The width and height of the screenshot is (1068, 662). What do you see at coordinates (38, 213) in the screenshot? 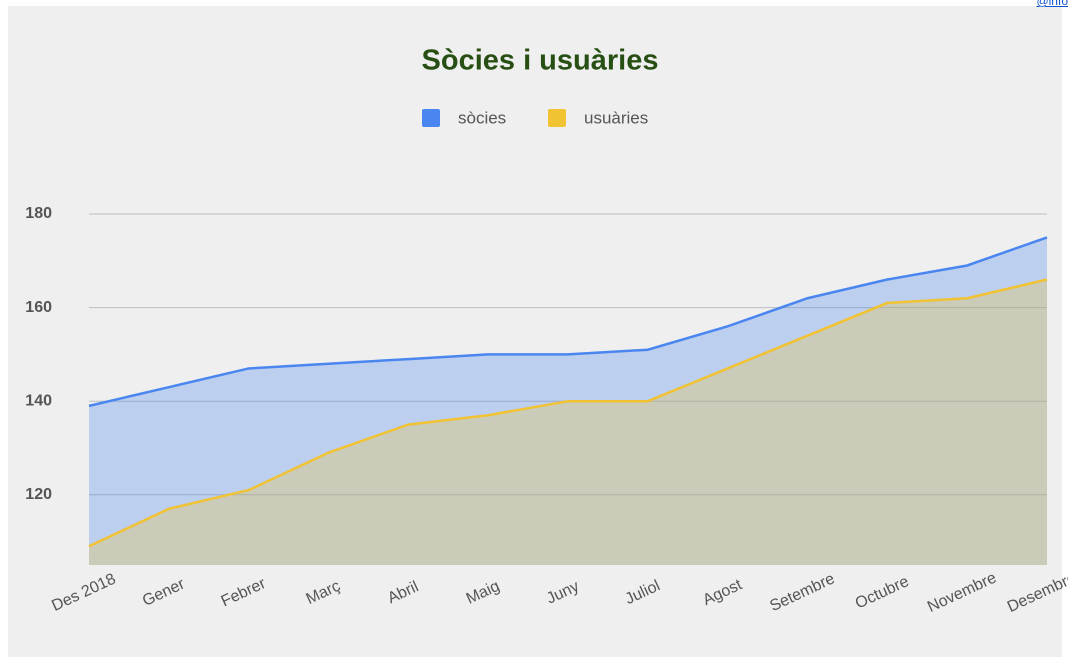
I see `y-tick-label: 180` at bounding box center [38, 213].